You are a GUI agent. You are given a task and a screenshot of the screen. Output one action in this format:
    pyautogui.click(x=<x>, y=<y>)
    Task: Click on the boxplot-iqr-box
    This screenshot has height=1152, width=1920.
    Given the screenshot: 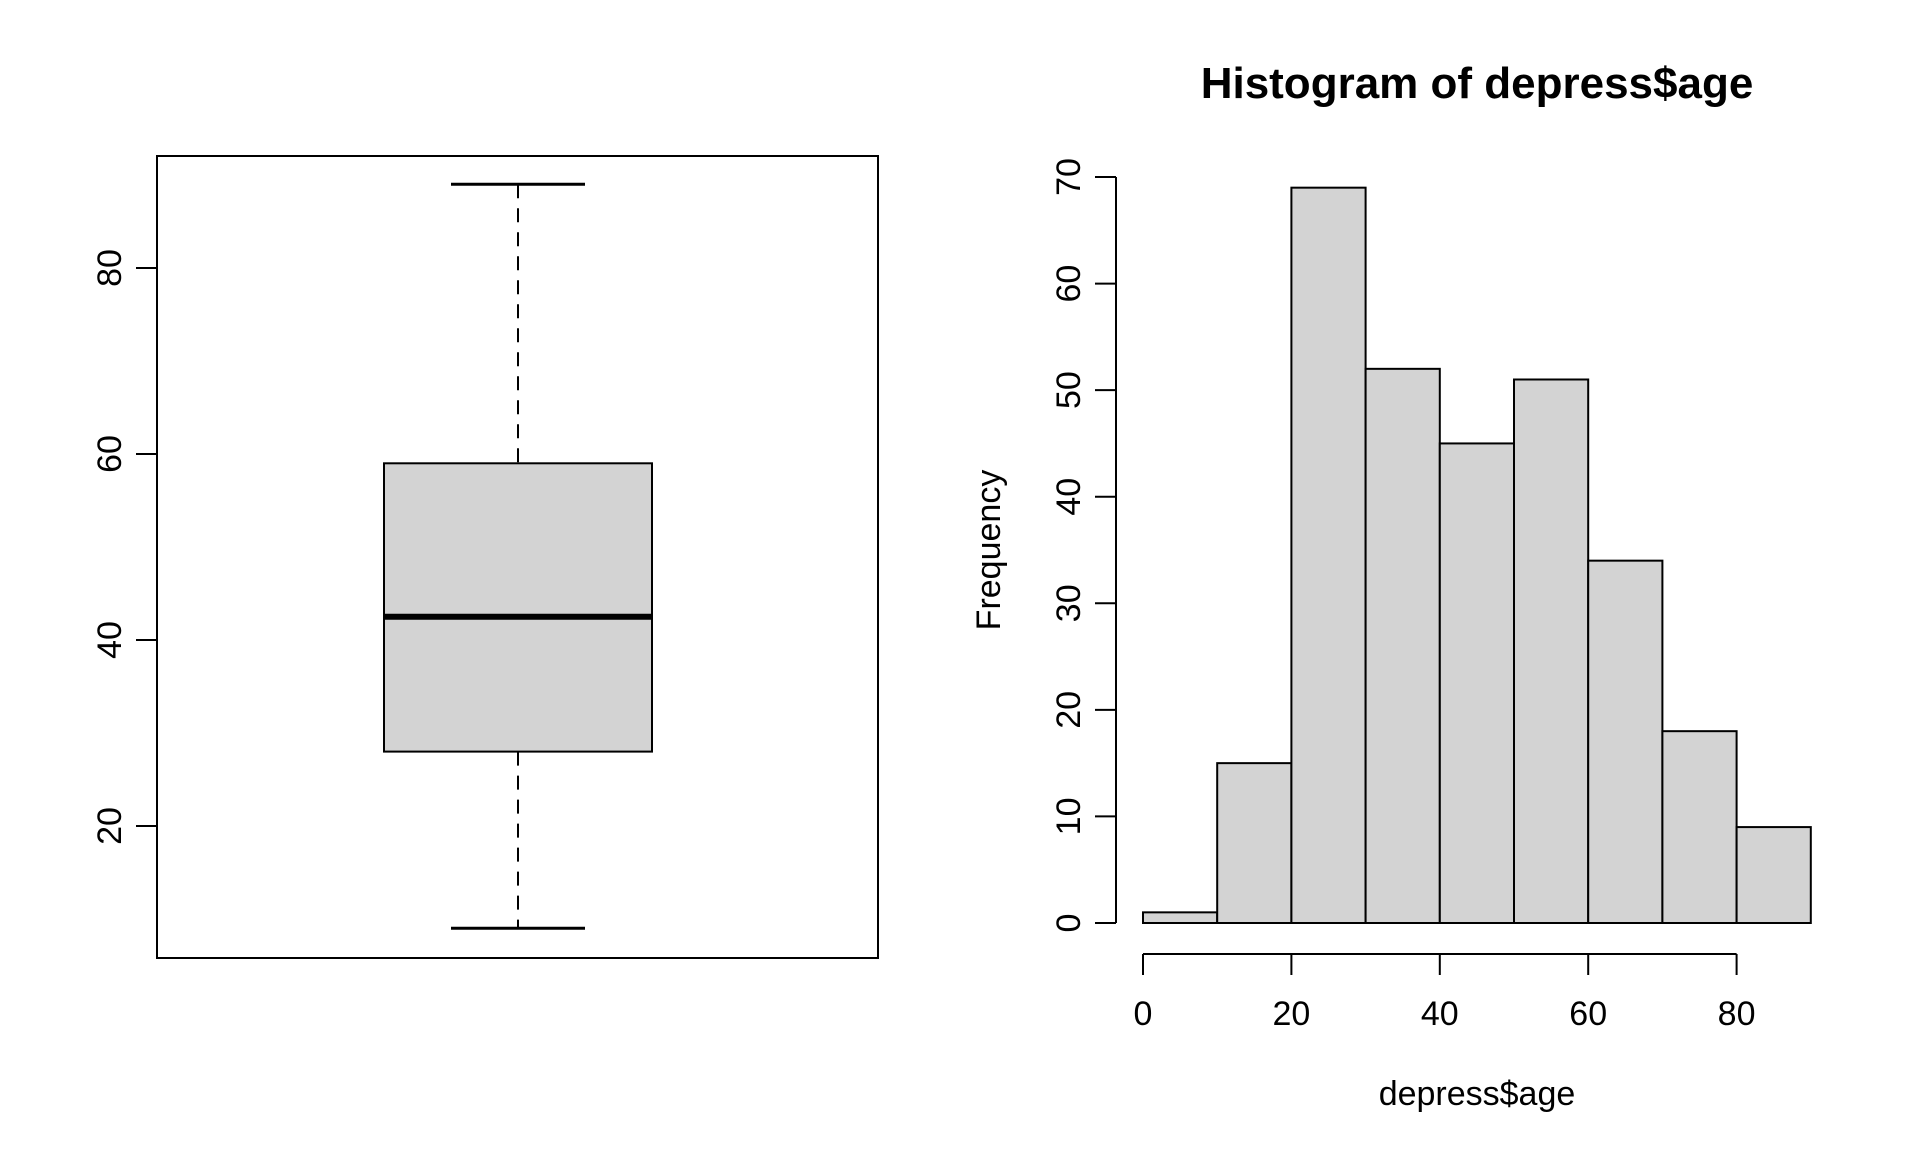 What is the action you would take?
    pyautogui.click(x=518, y=607)
    